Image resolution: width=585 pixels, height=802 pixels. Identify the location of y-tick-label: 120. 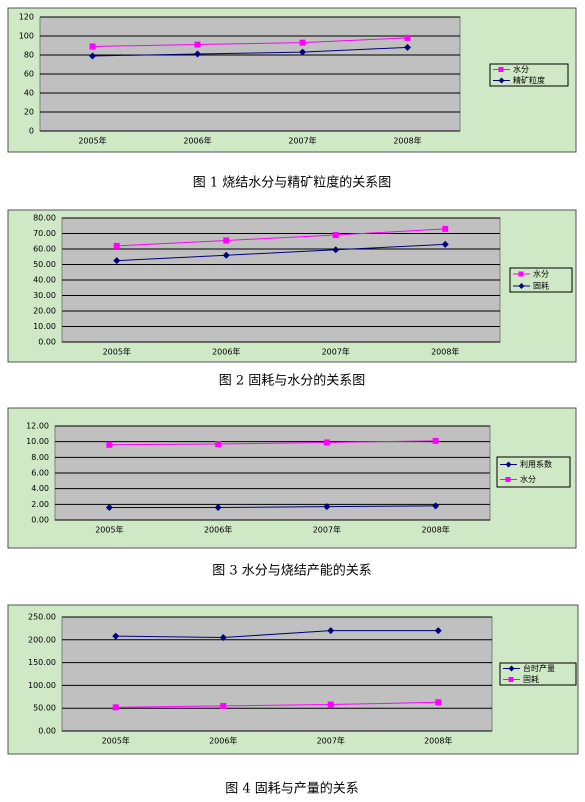
(26, 17).